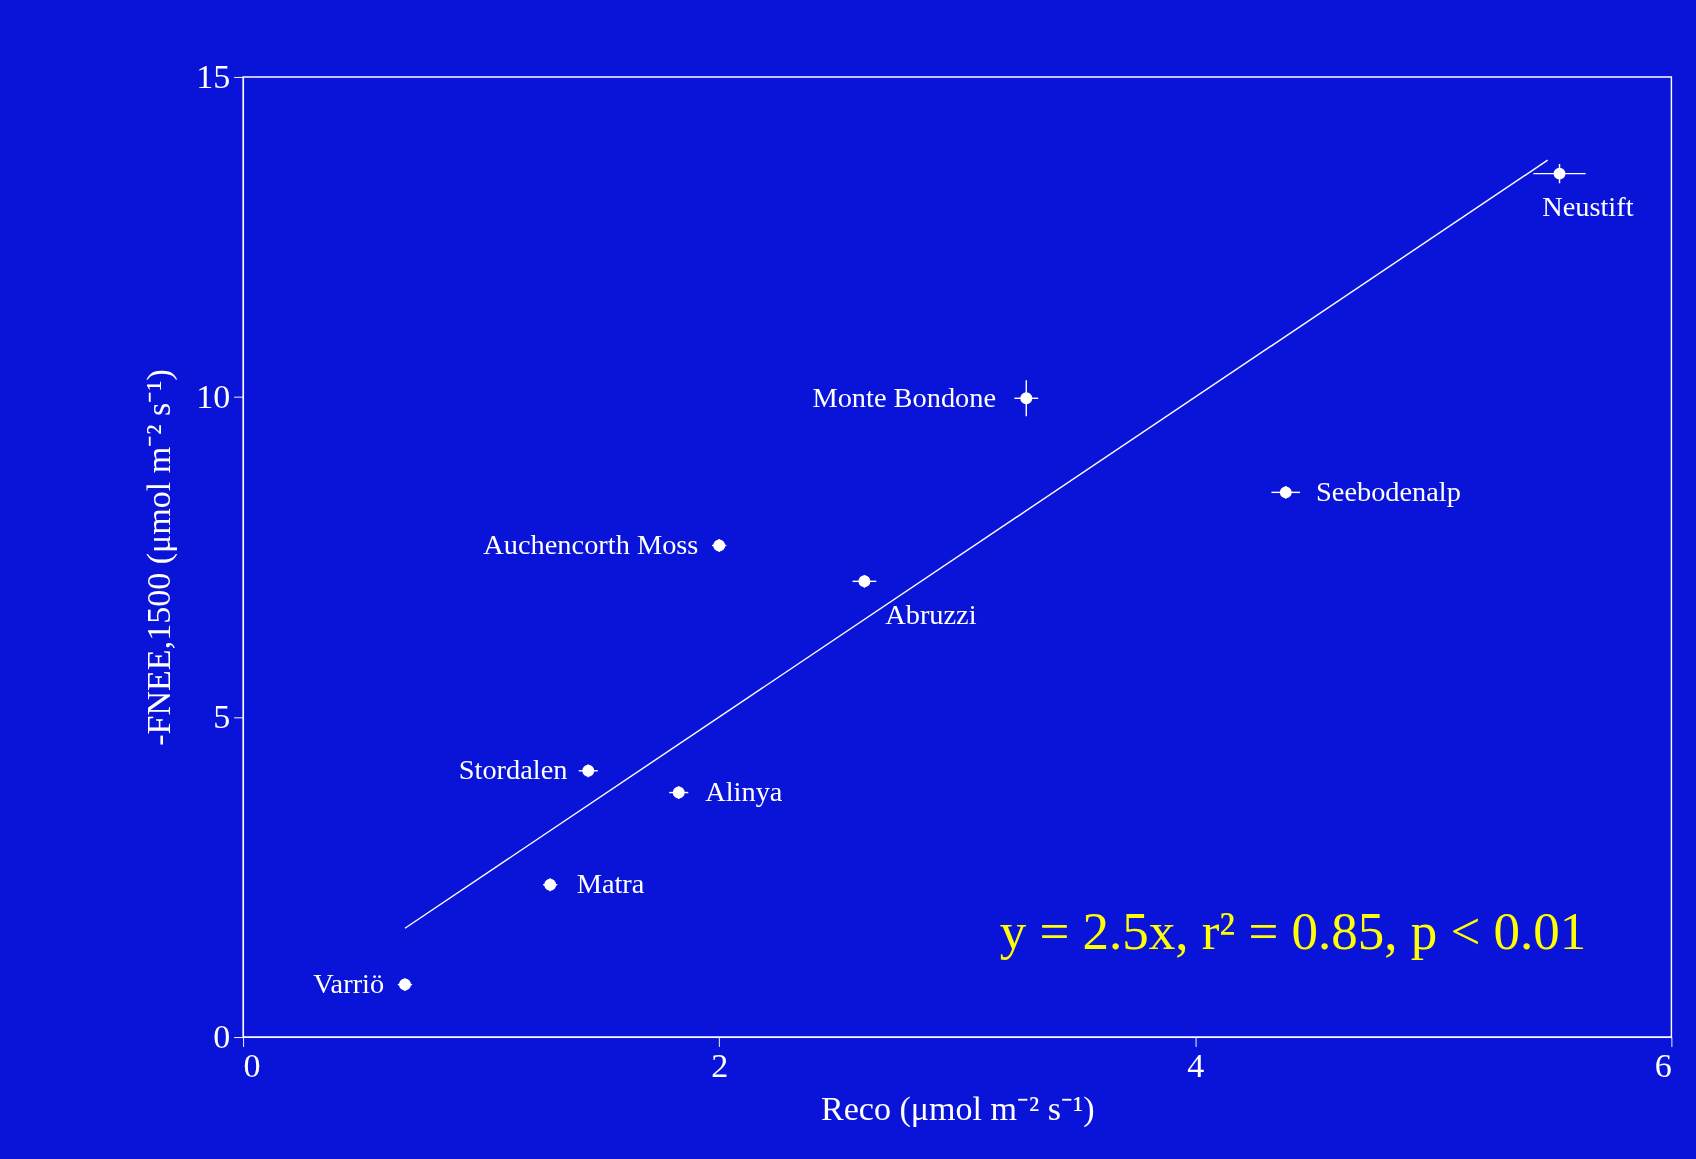  I want to click on y-tick-label: 15, so click(213, 76).